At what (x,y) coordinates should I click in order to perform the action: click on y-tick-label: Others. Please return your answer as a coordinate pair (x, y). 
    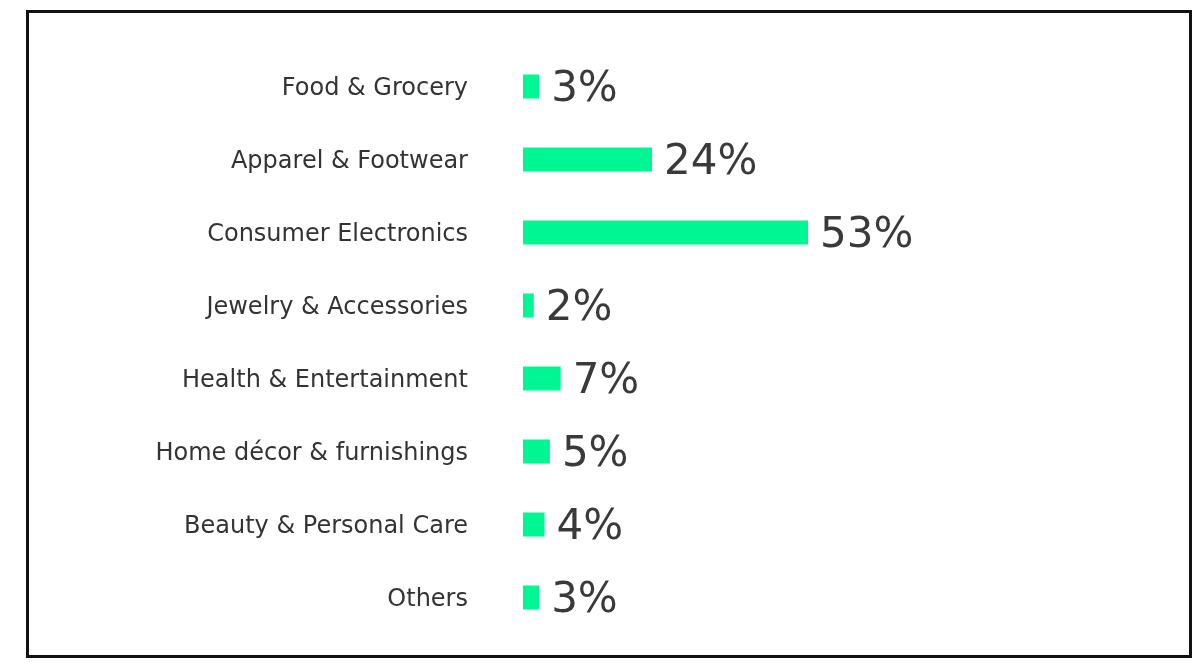
    Looking at the image, I should click on (427, 597).